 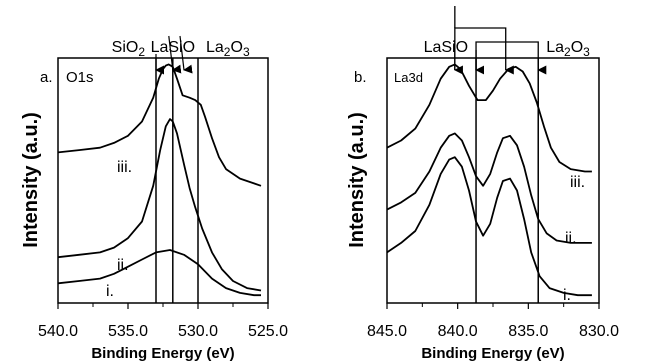 I want to click on panel-a-x-axis-label: Binding Energy (eV), so click(x=162, y=353).